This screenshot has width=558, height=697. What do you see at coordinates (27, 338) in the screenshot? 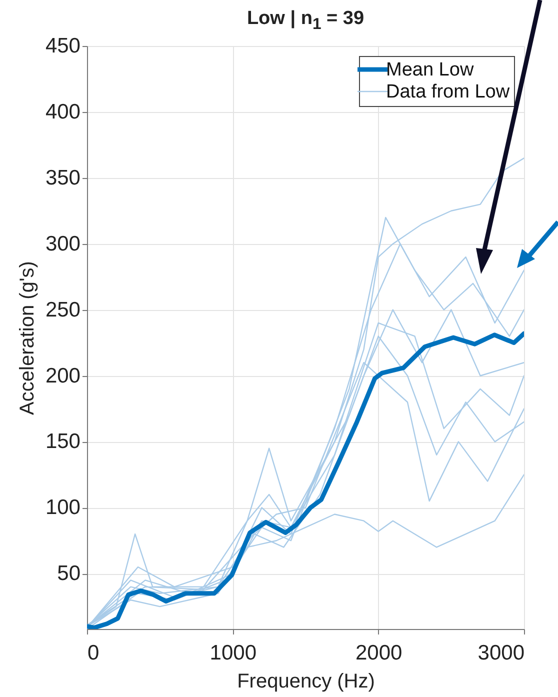
I see `y-axis-title: Acceleration (g's)` at bounding box center [27, 338].